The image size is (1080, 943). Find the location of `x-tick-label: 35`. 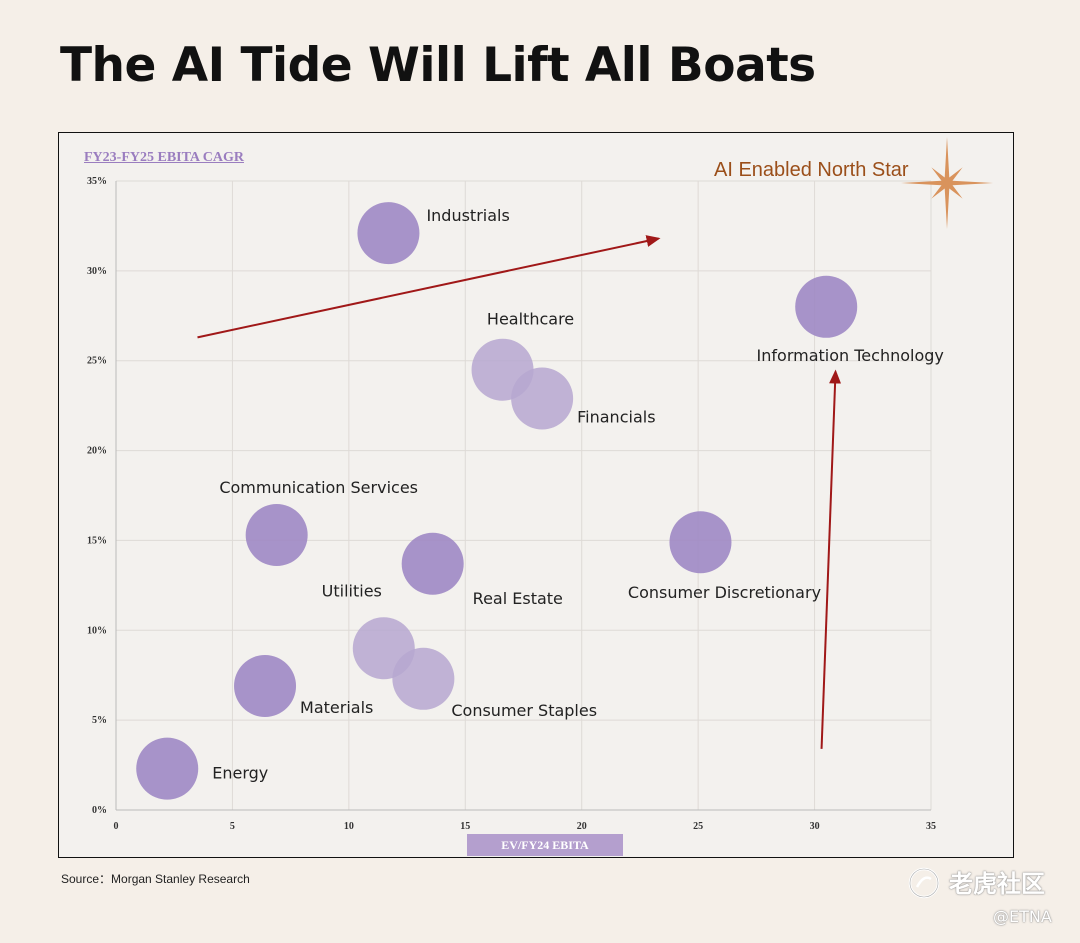

x-tick-label: 35 is located at coordinates (931, 826).